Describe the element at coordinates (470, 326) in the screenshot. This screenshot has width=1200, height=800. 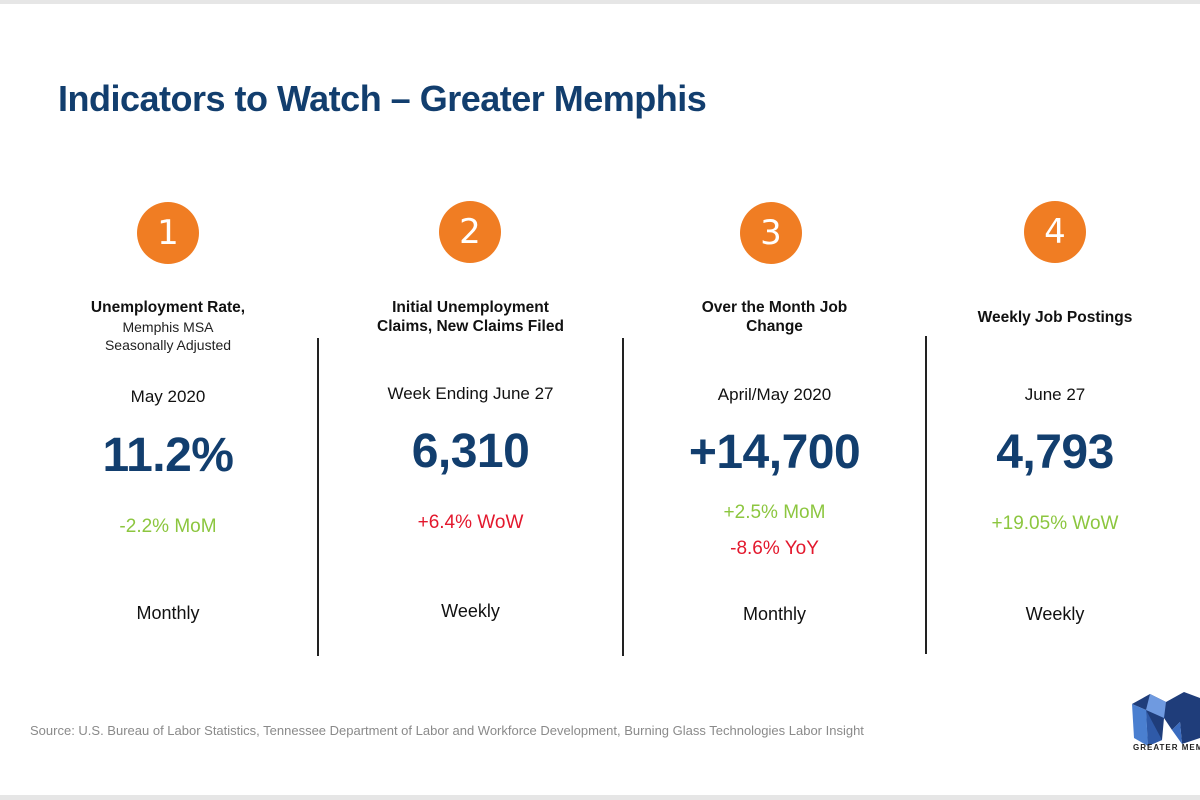
I see `indicator-heading: Claims, New Claims Filed` at that location.